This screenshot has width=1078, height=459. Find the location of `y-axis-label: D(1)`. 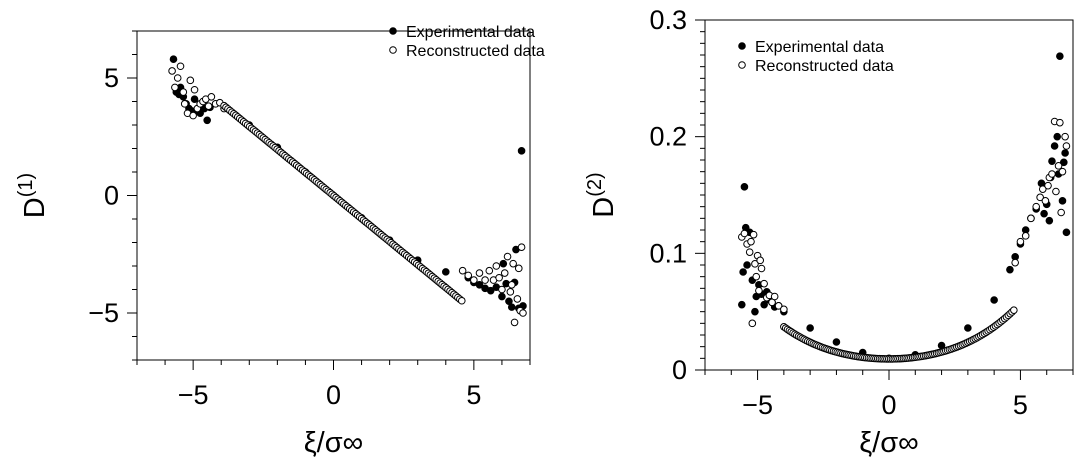

y-axis-label: D(1) is located at coordinates (33, 195).